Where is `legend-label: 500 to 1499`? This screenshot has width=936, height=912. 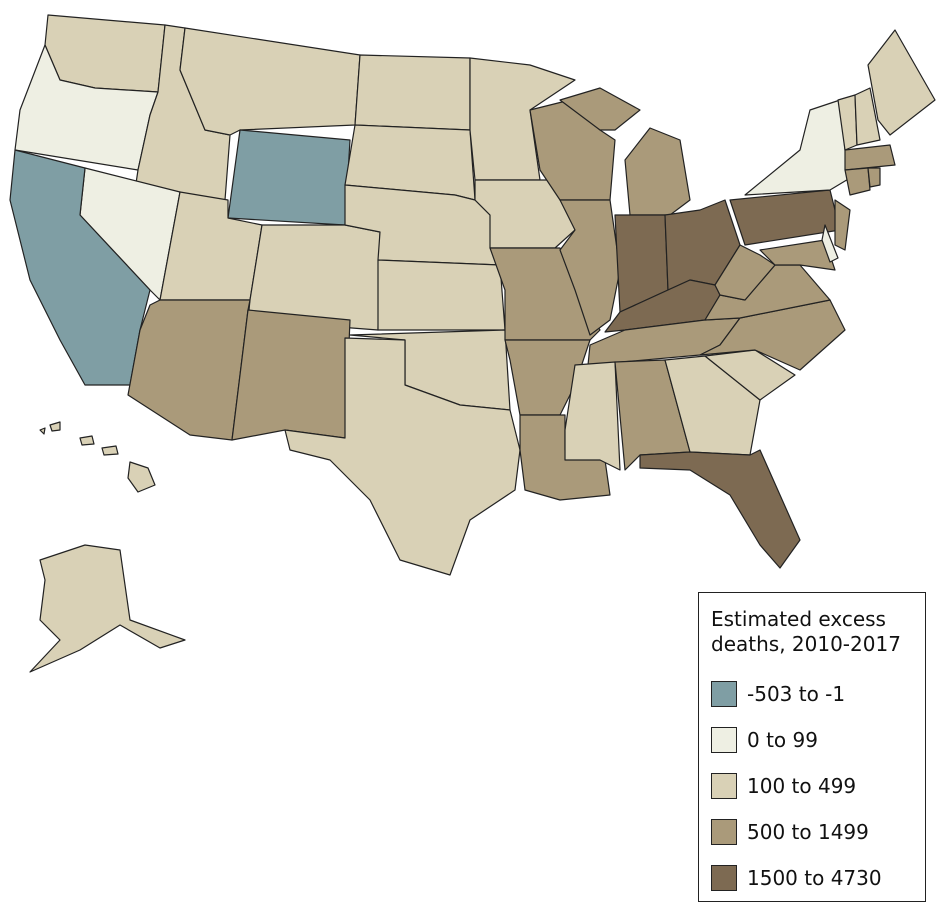
legend-label: 500 to 1499 is located at coordinates (808, 832).